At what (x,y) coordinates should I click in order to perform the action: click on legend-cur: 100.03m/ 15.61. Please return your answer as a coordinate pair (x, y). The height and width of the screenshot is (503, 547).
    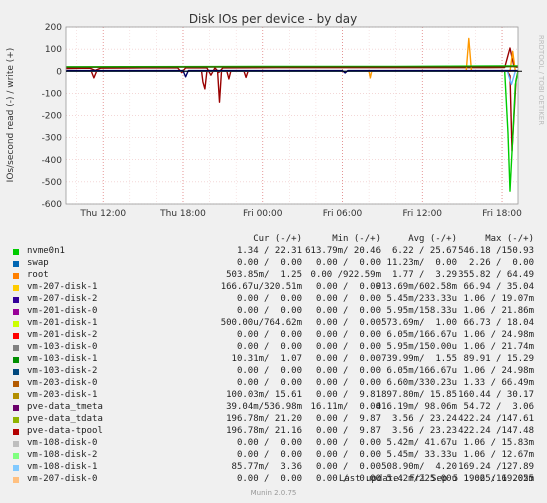
    Looking at the image, I should click on (264, 395).